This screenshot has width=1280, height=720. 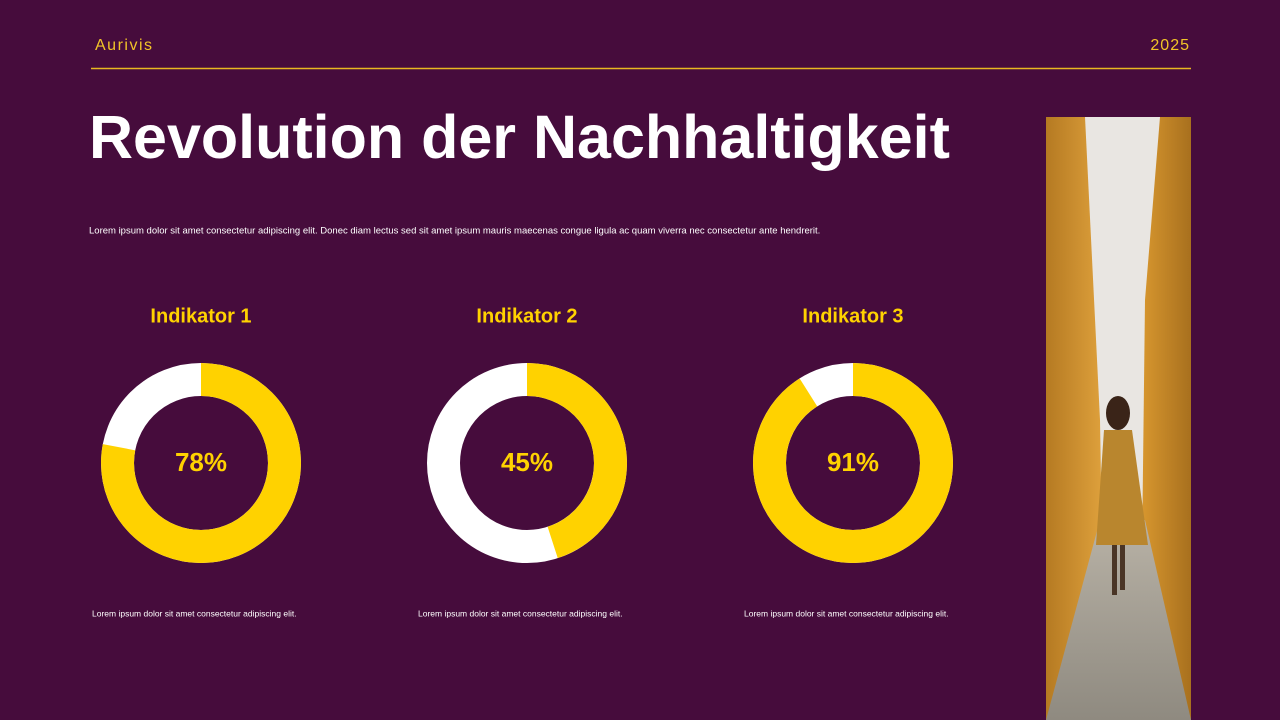 I want to click on photo-person-dress, so click(x=1122, y=487).